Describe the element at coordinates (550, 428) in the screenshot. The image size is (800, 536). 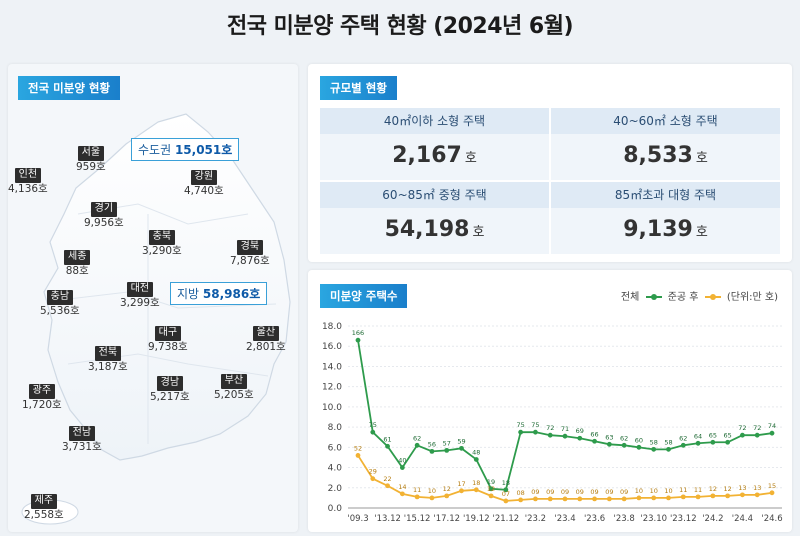
I see `data-label-total: 72` at that location.